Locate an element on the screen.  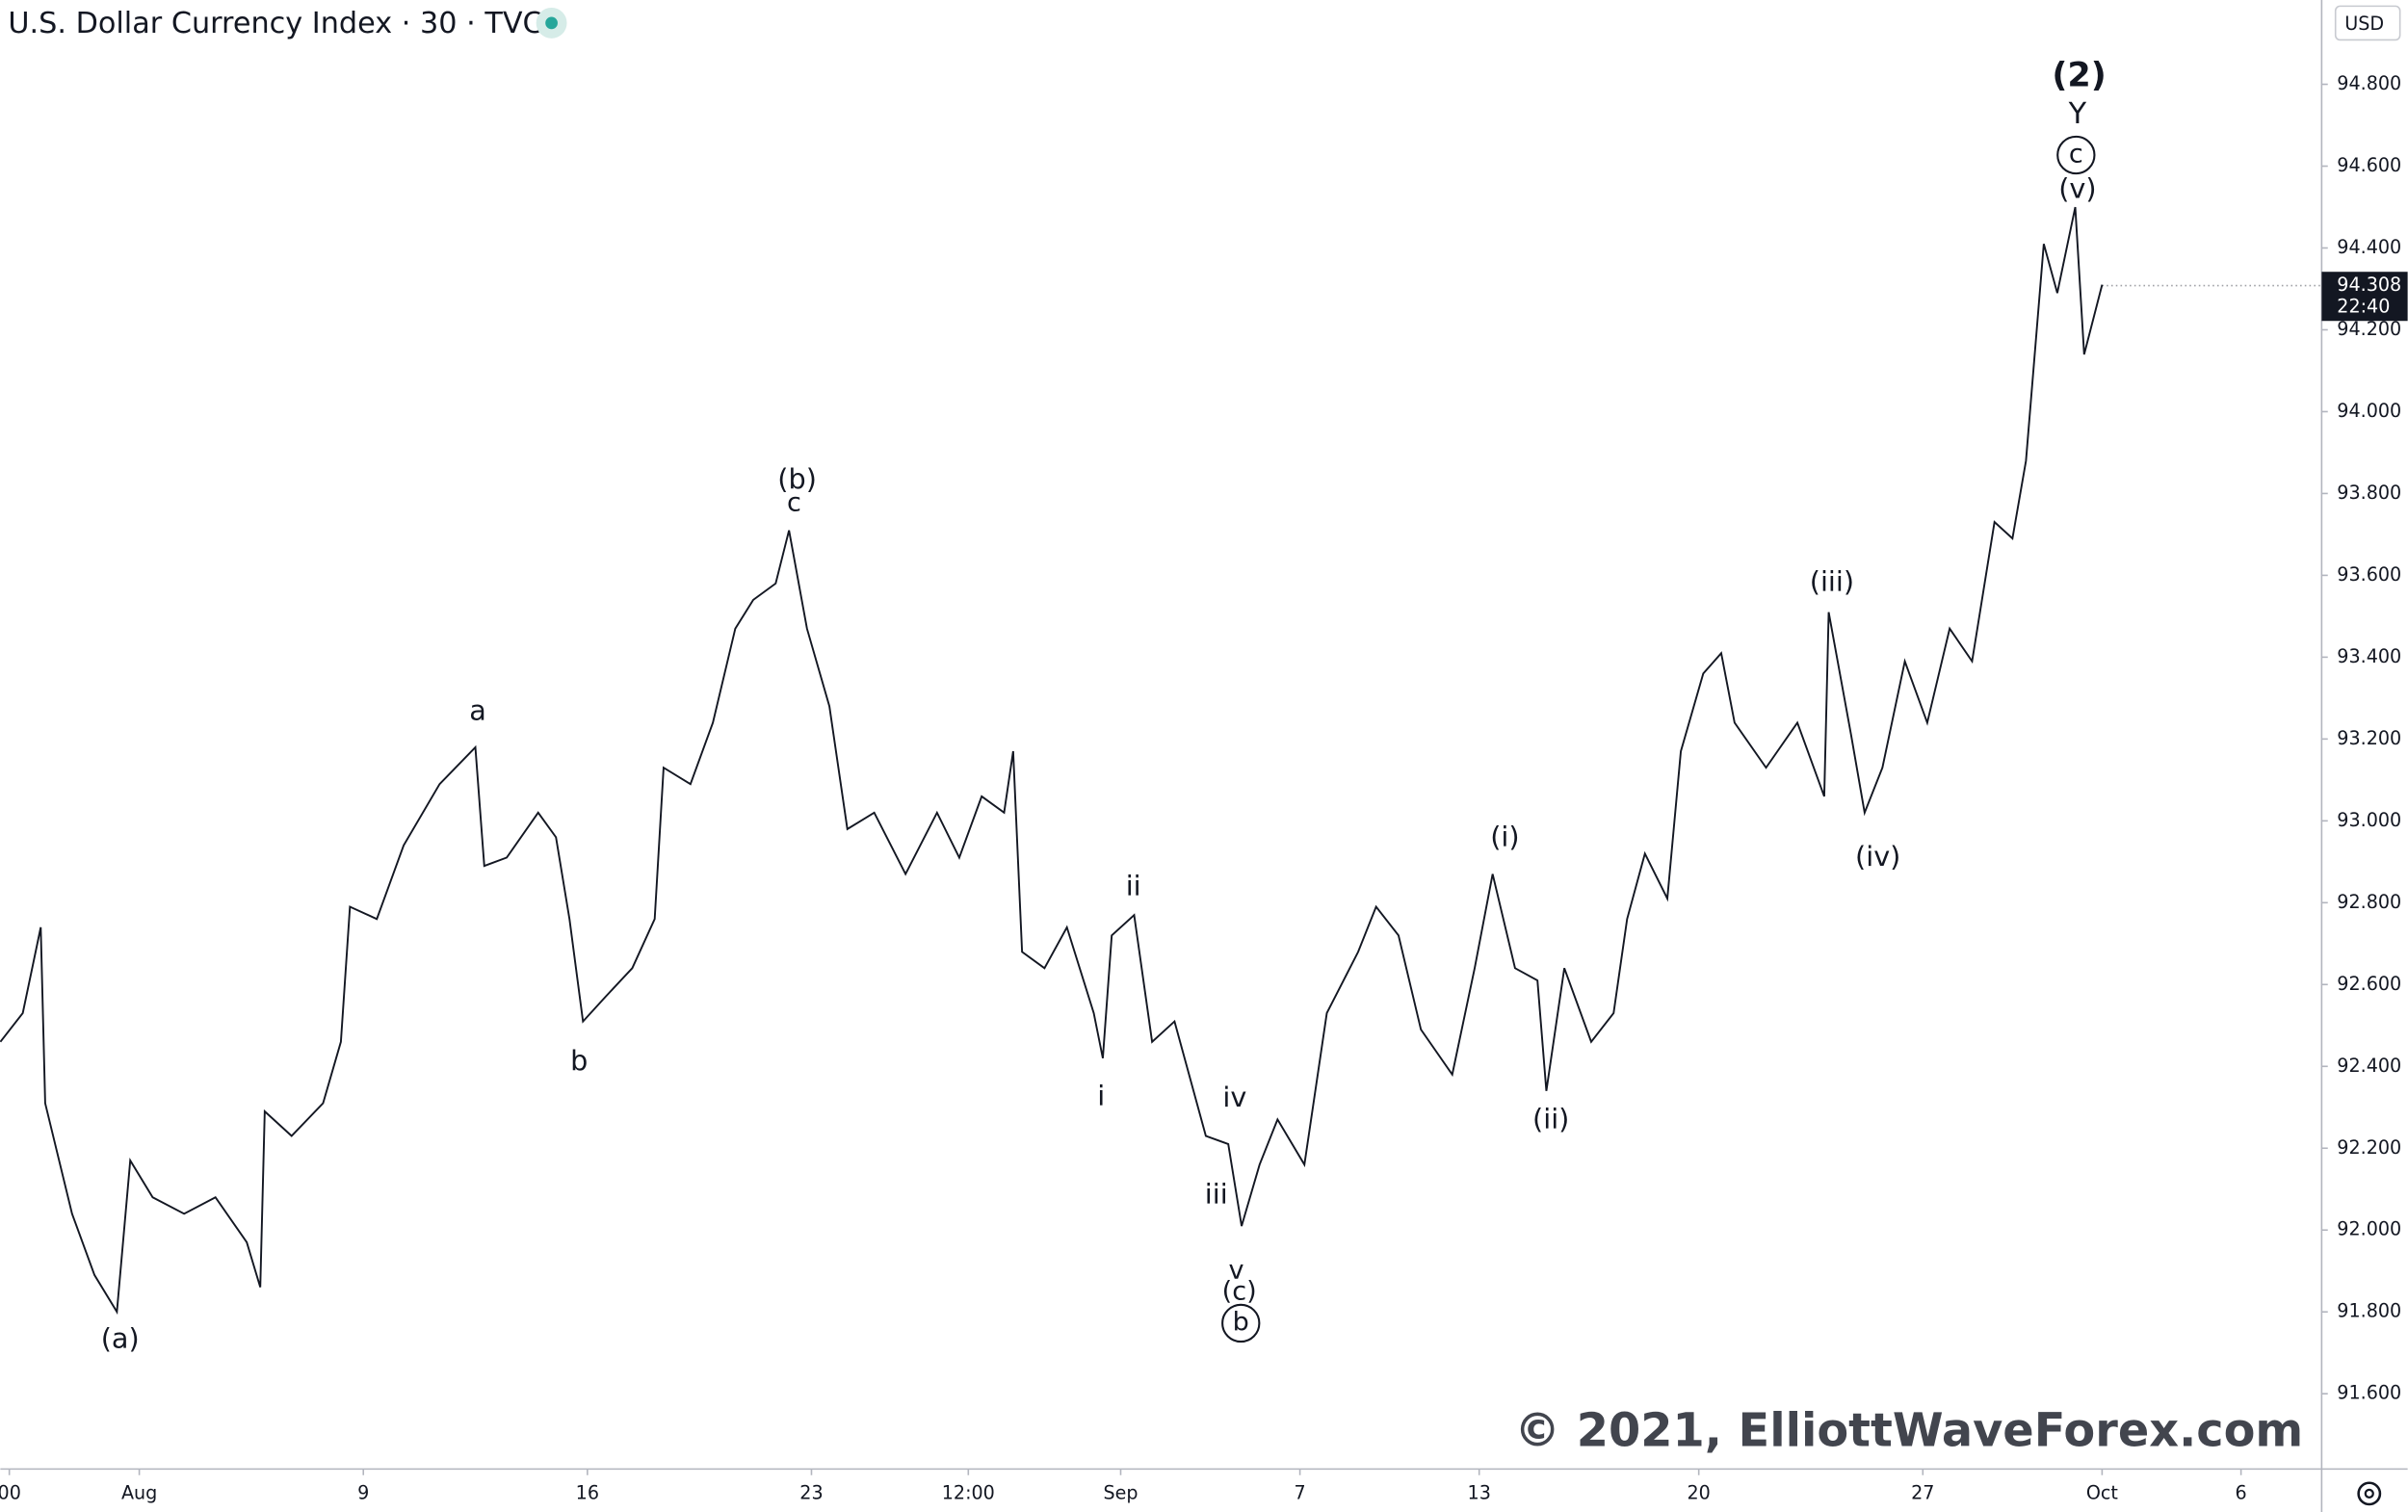
x-tick-label: 20 is located at coordinates (1699, 1492).